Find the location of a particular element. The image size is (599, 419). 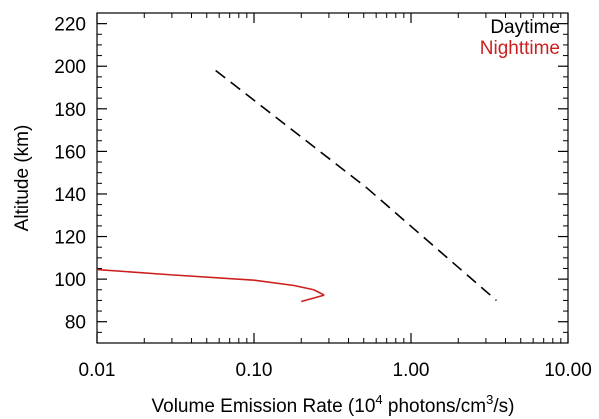

legend-nighttime: Nighttime is located at coordinates (520, 48).